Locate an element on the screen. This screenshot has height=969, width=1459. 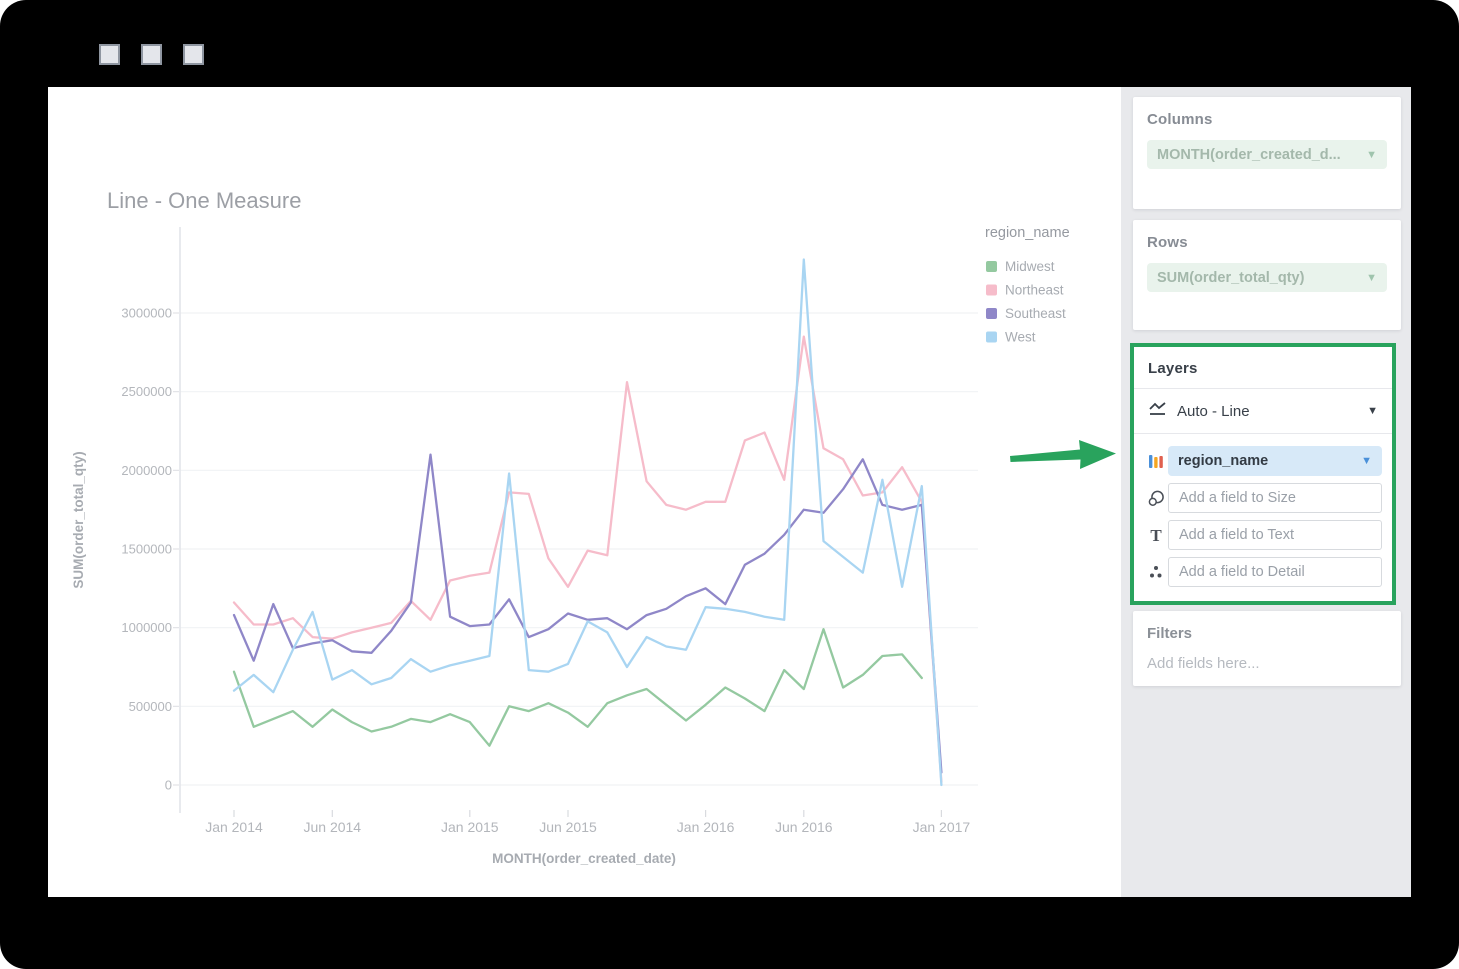
svg-text: Line - One Measure is located at coordinates (204, 200).